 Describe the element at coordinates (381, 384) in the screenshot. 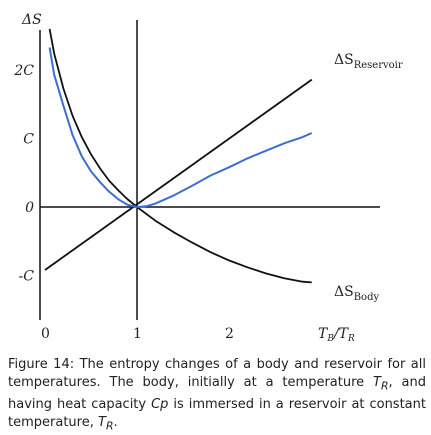

I see `caption-temp-symbol: TR` at that location.